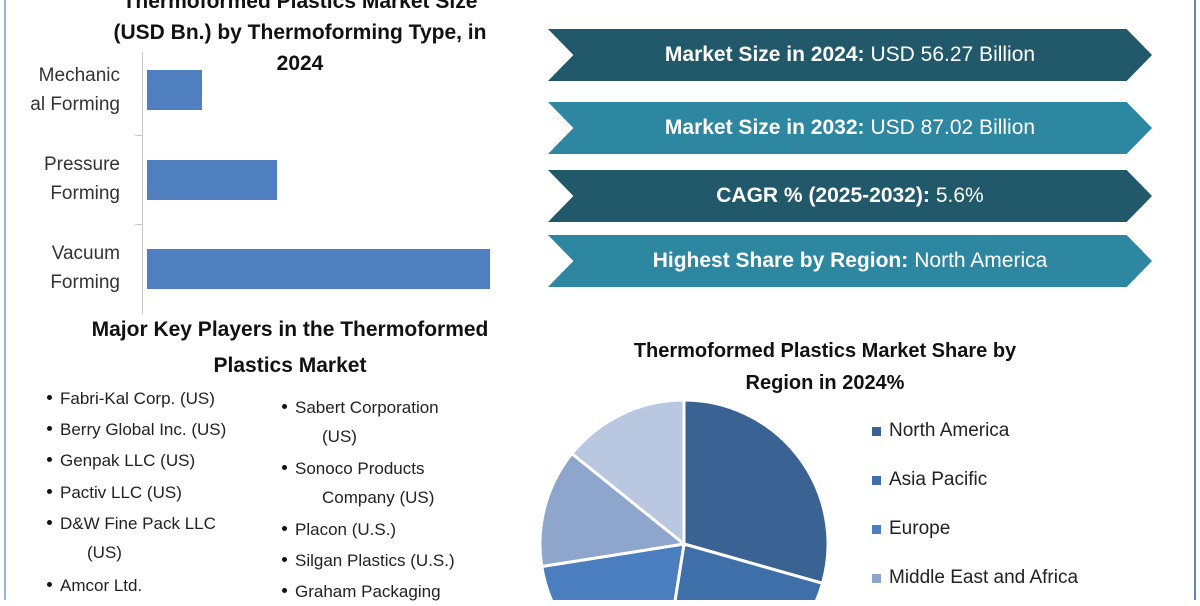 This screenshot has height=606, width=1200. What do you see at coordinates (61, 268) in the screenshot?
I see `category-label-vacuum: Vacuum Forming` at bounding box center [61, 268].